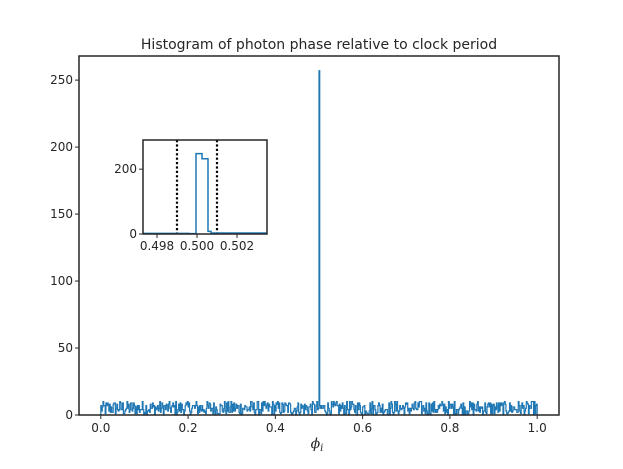 The width and height of the screenshot is (623, 469). What do you see at coordinates (321, 448) in the screenshot?
I see `x-axis-label-subscript: i` at bounding box center [321, 448].